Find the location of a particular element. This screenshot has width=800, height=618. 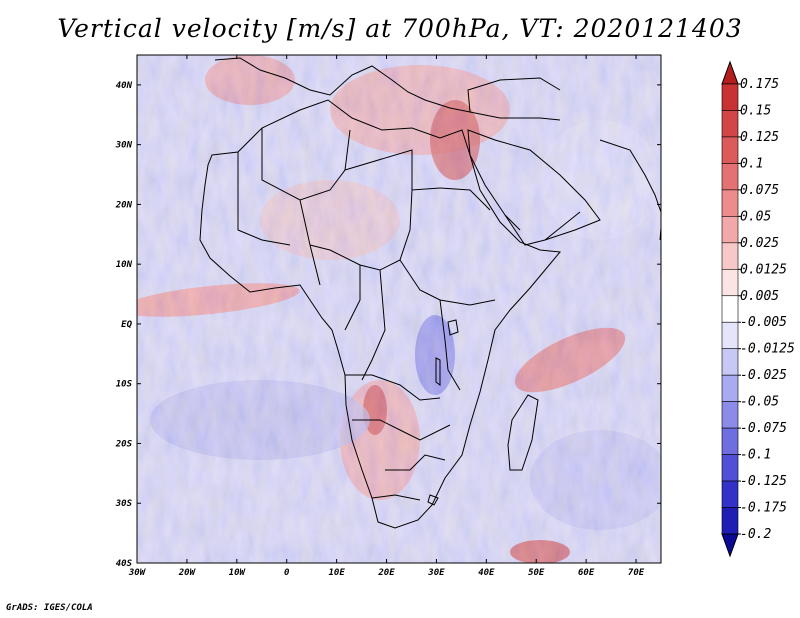

lon-tick-label: 10E is located at coordinates (336, 573).